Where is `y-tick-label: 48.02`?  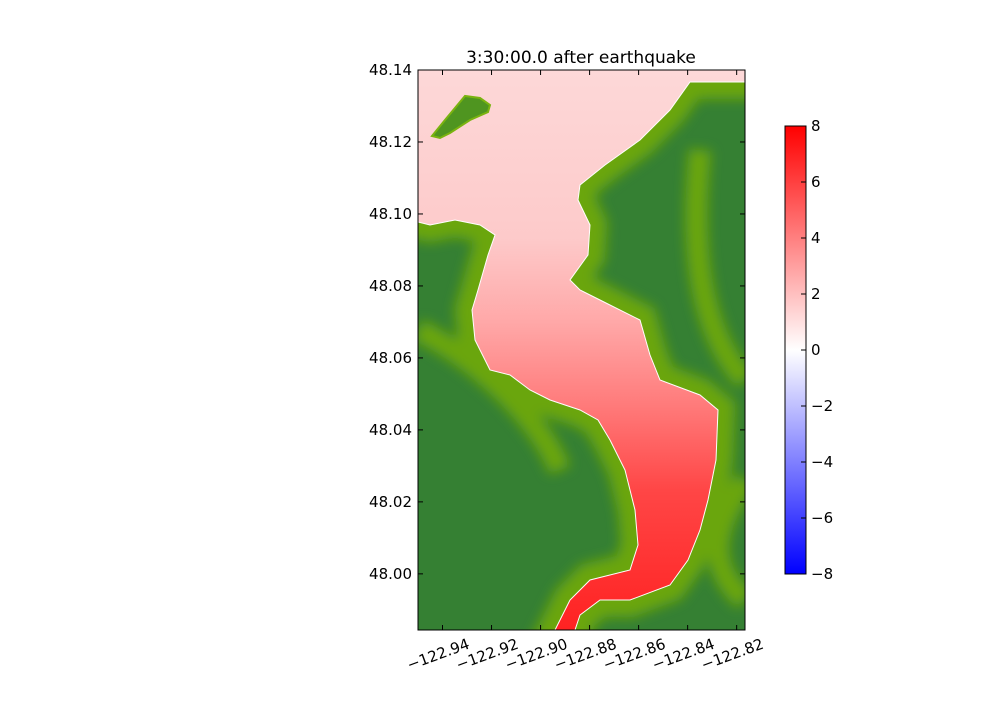
y-tick-label: 48.02 is located at coordinates (390, 502).